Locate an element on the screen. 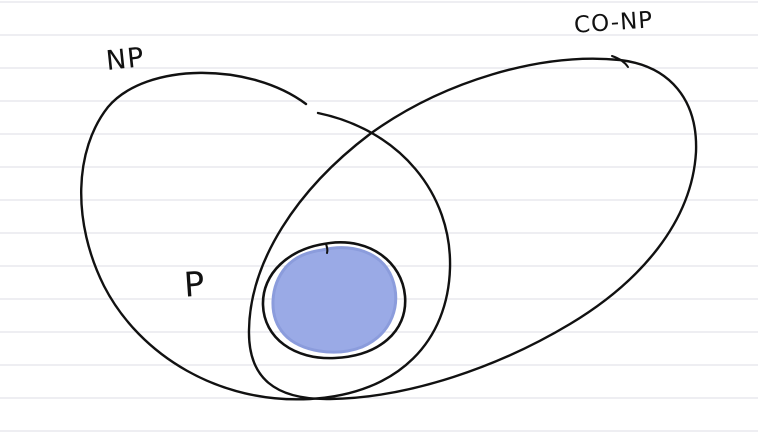 The width and height of the screenshot is (758, 448). p-label: P is located at coordinates (194, 285).